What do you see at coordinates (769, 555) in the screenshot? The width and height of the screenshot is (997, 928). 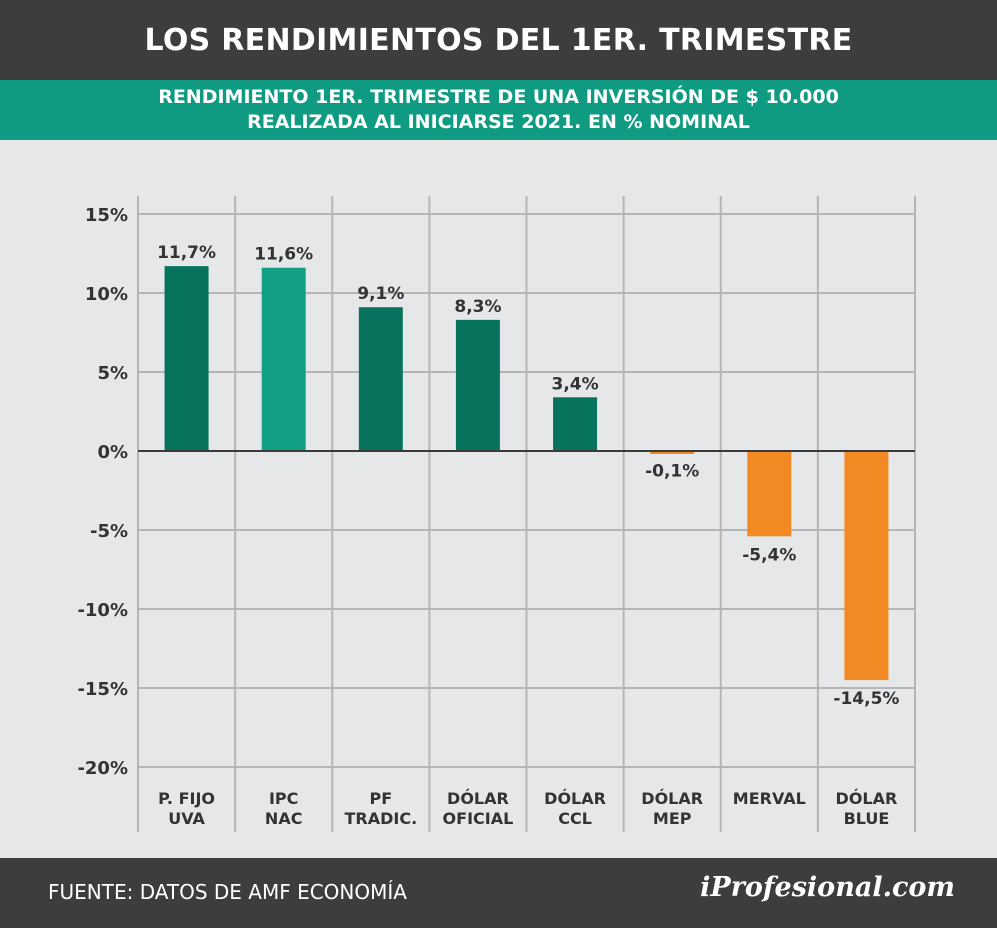 I see `data-label: -5,4%` at bounding box center [769, 555].